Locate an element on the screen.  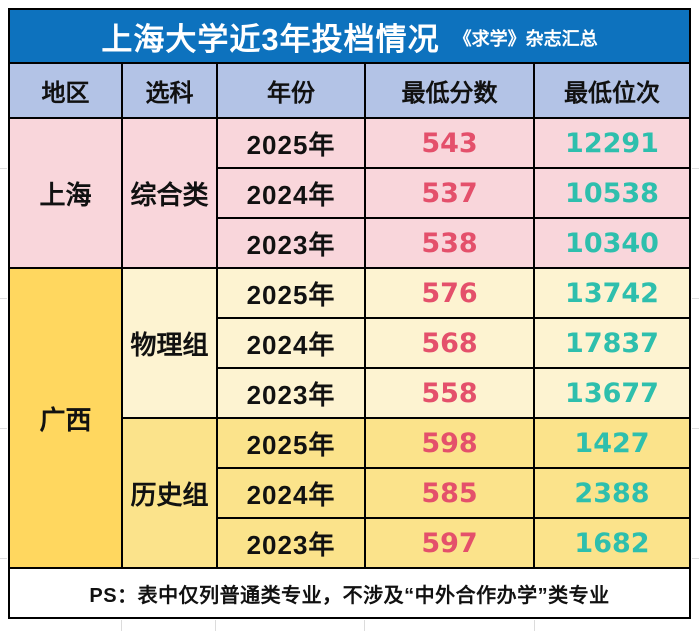
rank-cell: 17837 is located at coordinates (612, 343).